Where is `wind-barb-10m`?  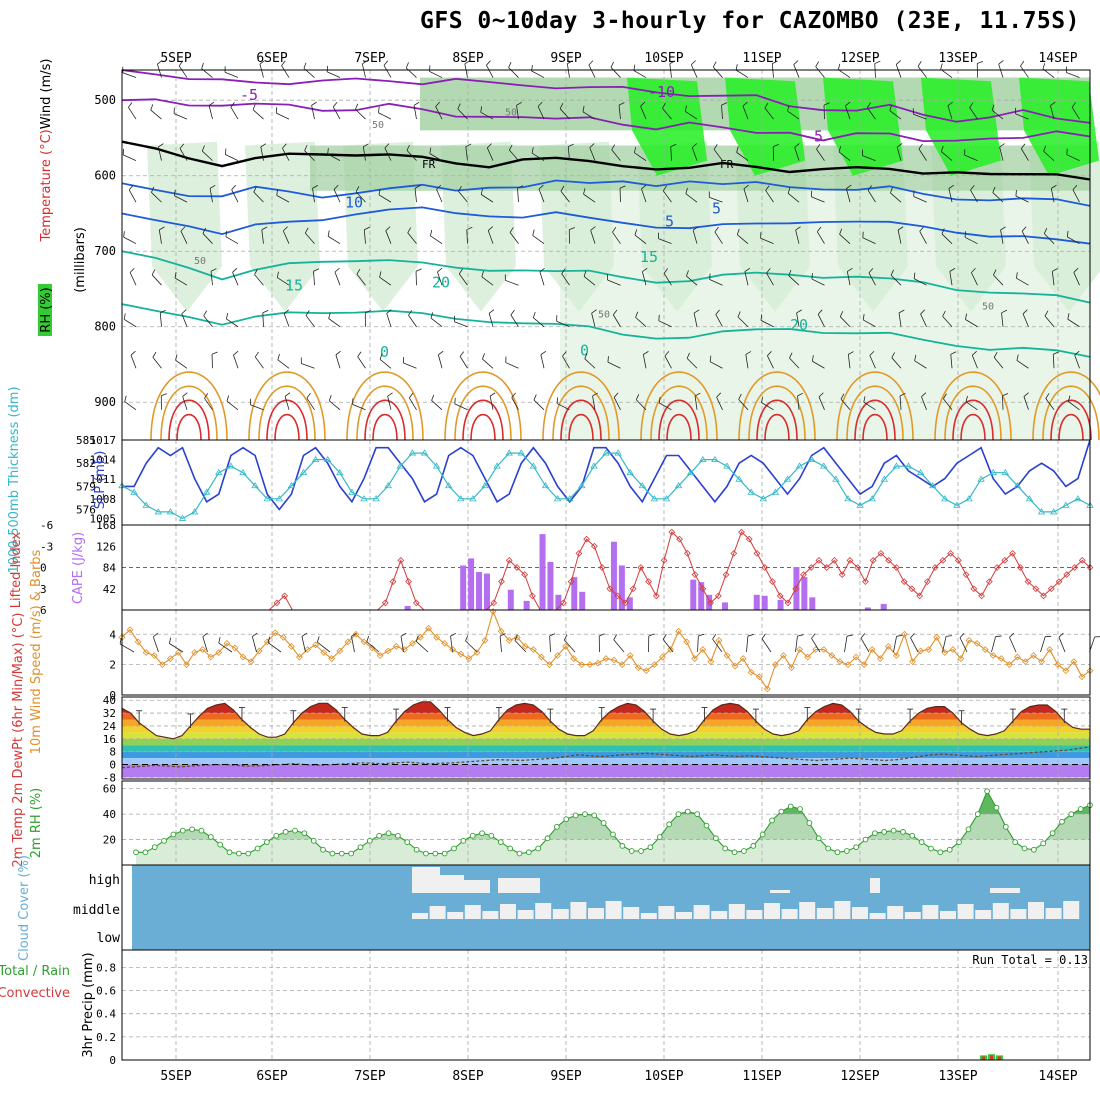
wind-barb-10m is located at coordinates (717, 645).